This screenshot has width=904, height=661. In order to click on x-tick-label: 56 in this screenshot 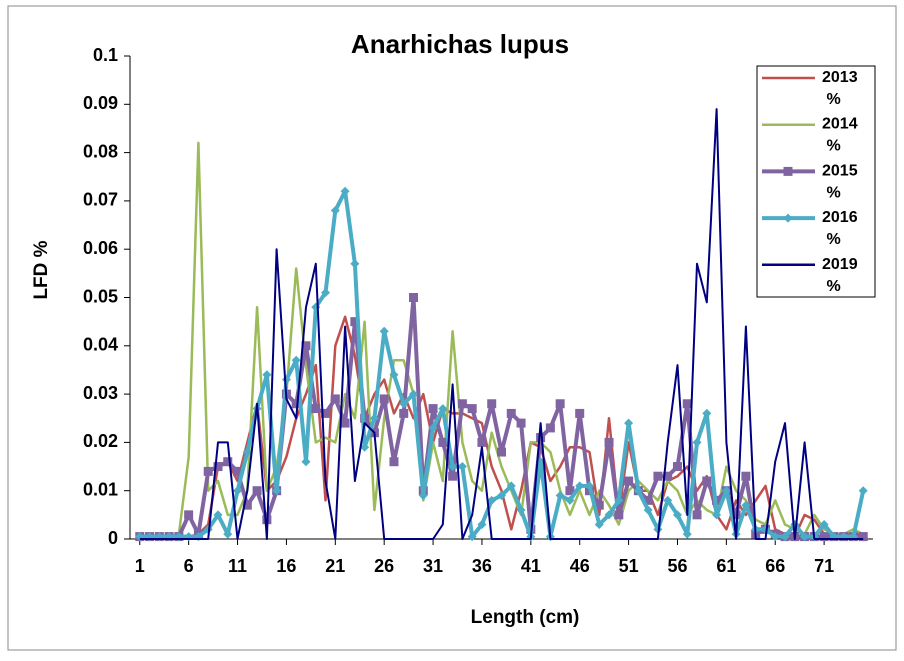, I will do `click(677, 566)`.